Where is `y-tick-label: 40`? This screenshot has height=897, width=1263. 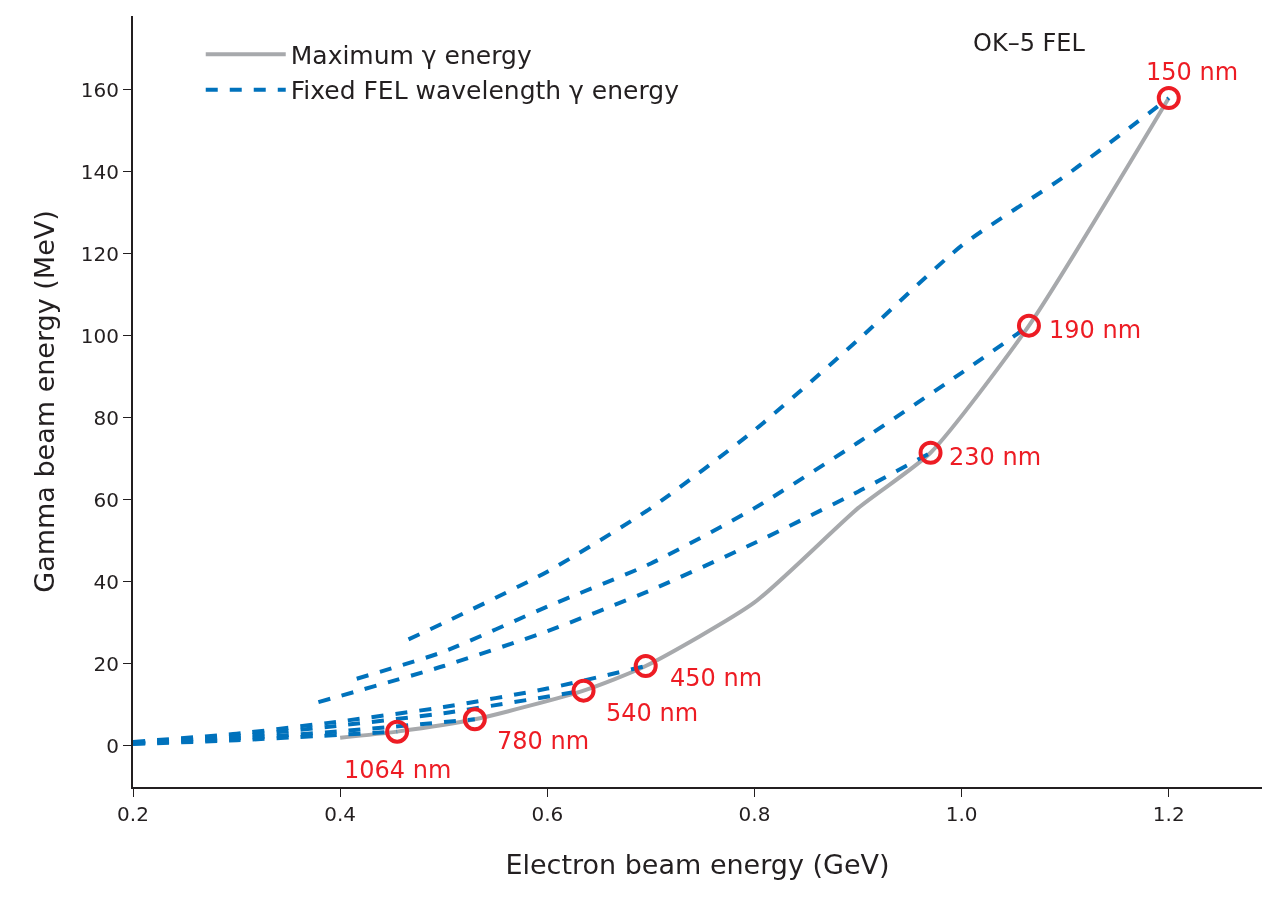 y-tick-label: 40 is located at coordinates (106, 581).